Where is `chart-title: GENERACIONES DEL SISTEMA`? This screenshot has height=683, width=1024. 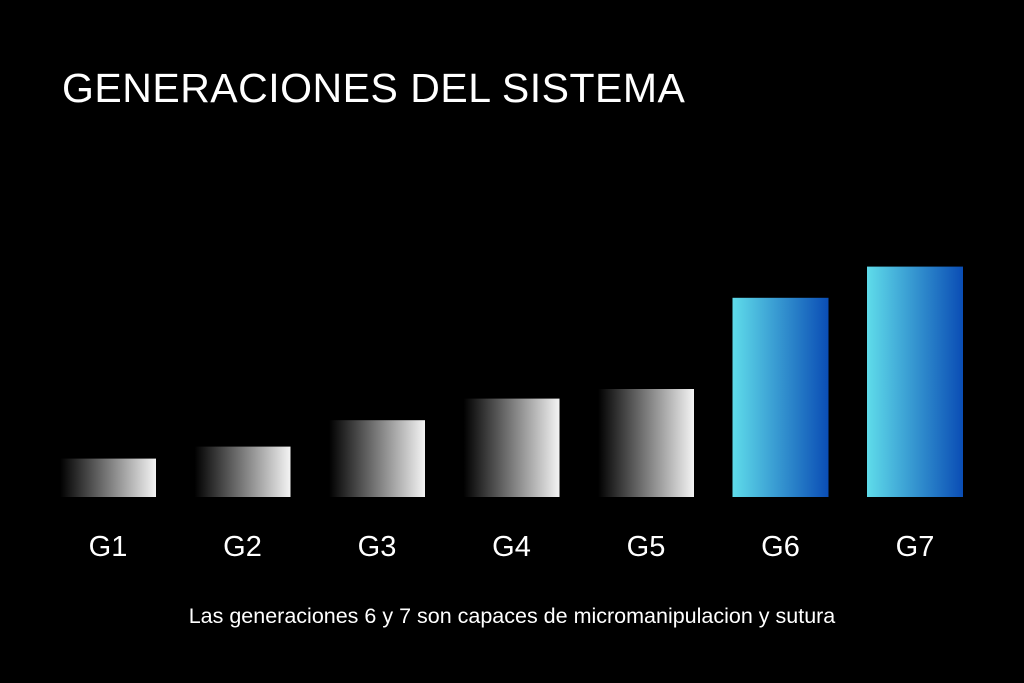 chart-title: GENERACIONES DEL SISTEMA is located at coordinates (374, 88).